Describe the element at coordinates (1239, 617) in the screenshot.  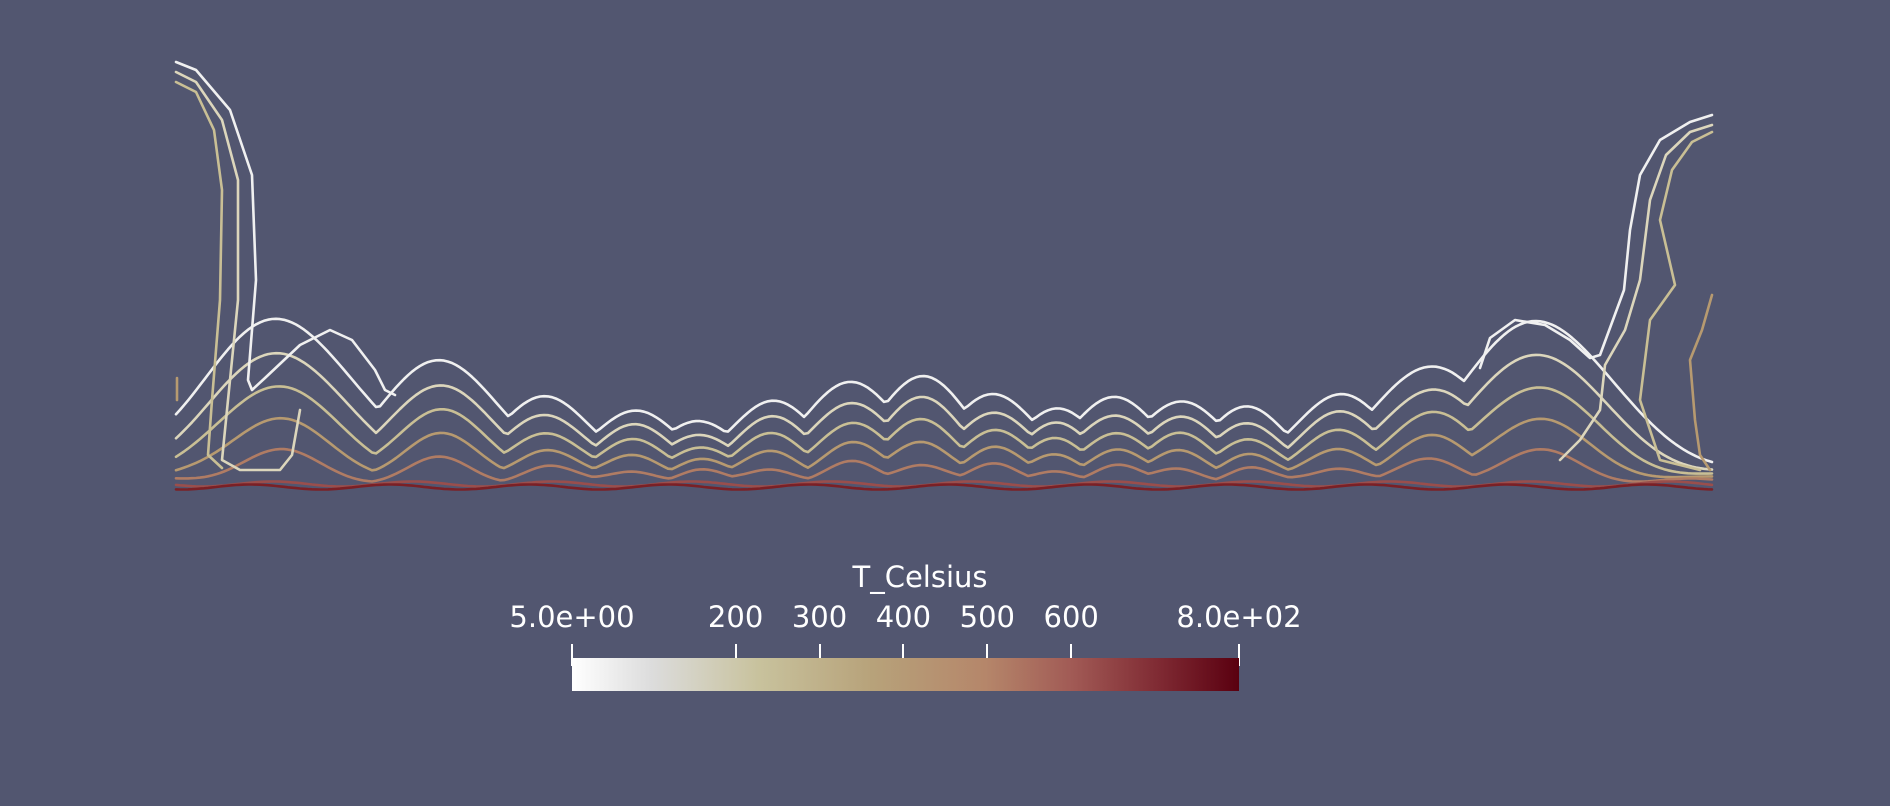
I see `colorbar-tick-label: 8.0e+02` at that location.